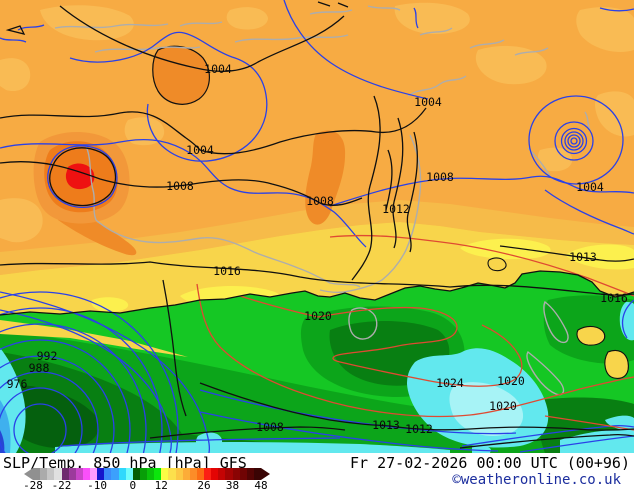 The image size is (634, 490). I want to click on scale-arrow-right-icon, so click(265, 474).